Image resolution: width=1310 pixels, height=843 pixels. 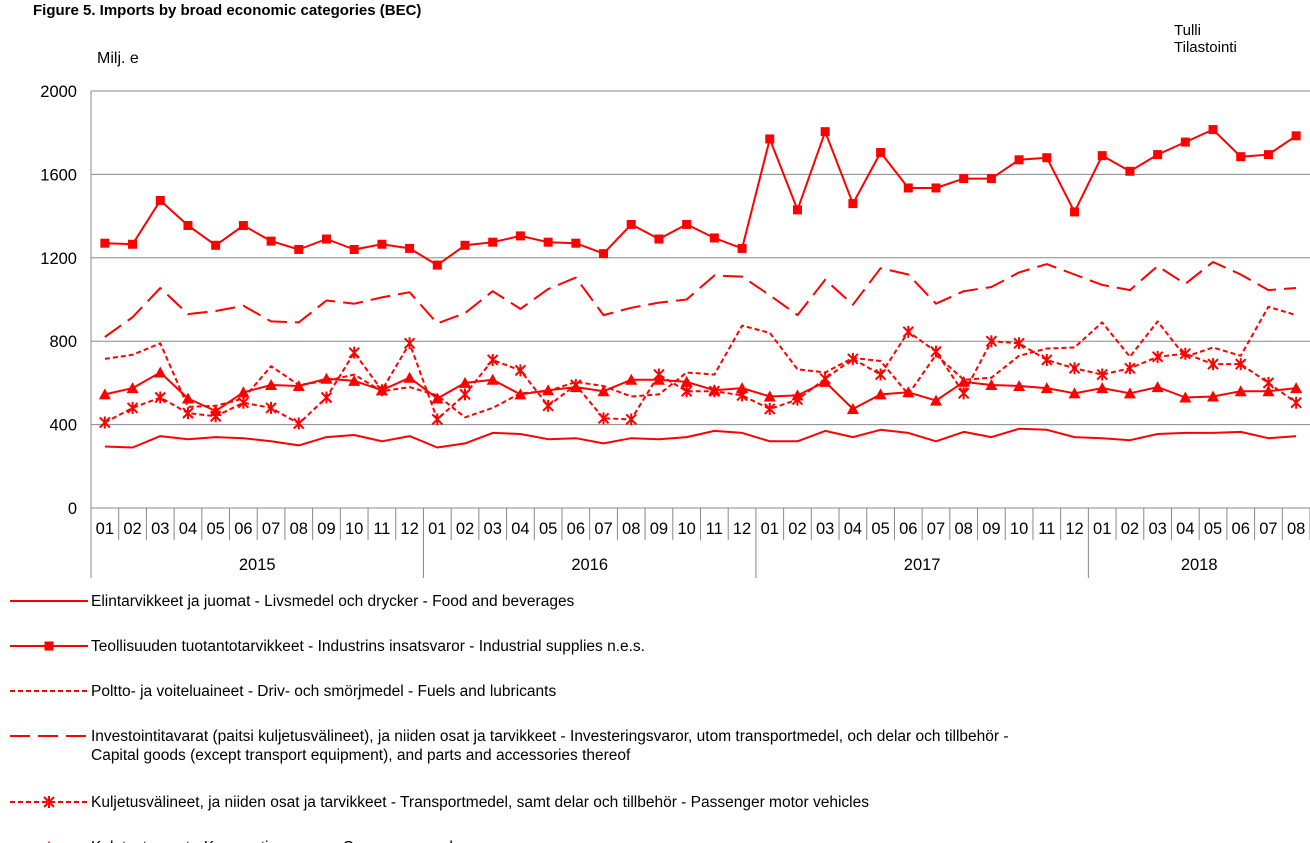 What do you see at coordinates (686, 529) in the screenshot?
I see `x-tick-label: 10` at bounding box center [686, 529].